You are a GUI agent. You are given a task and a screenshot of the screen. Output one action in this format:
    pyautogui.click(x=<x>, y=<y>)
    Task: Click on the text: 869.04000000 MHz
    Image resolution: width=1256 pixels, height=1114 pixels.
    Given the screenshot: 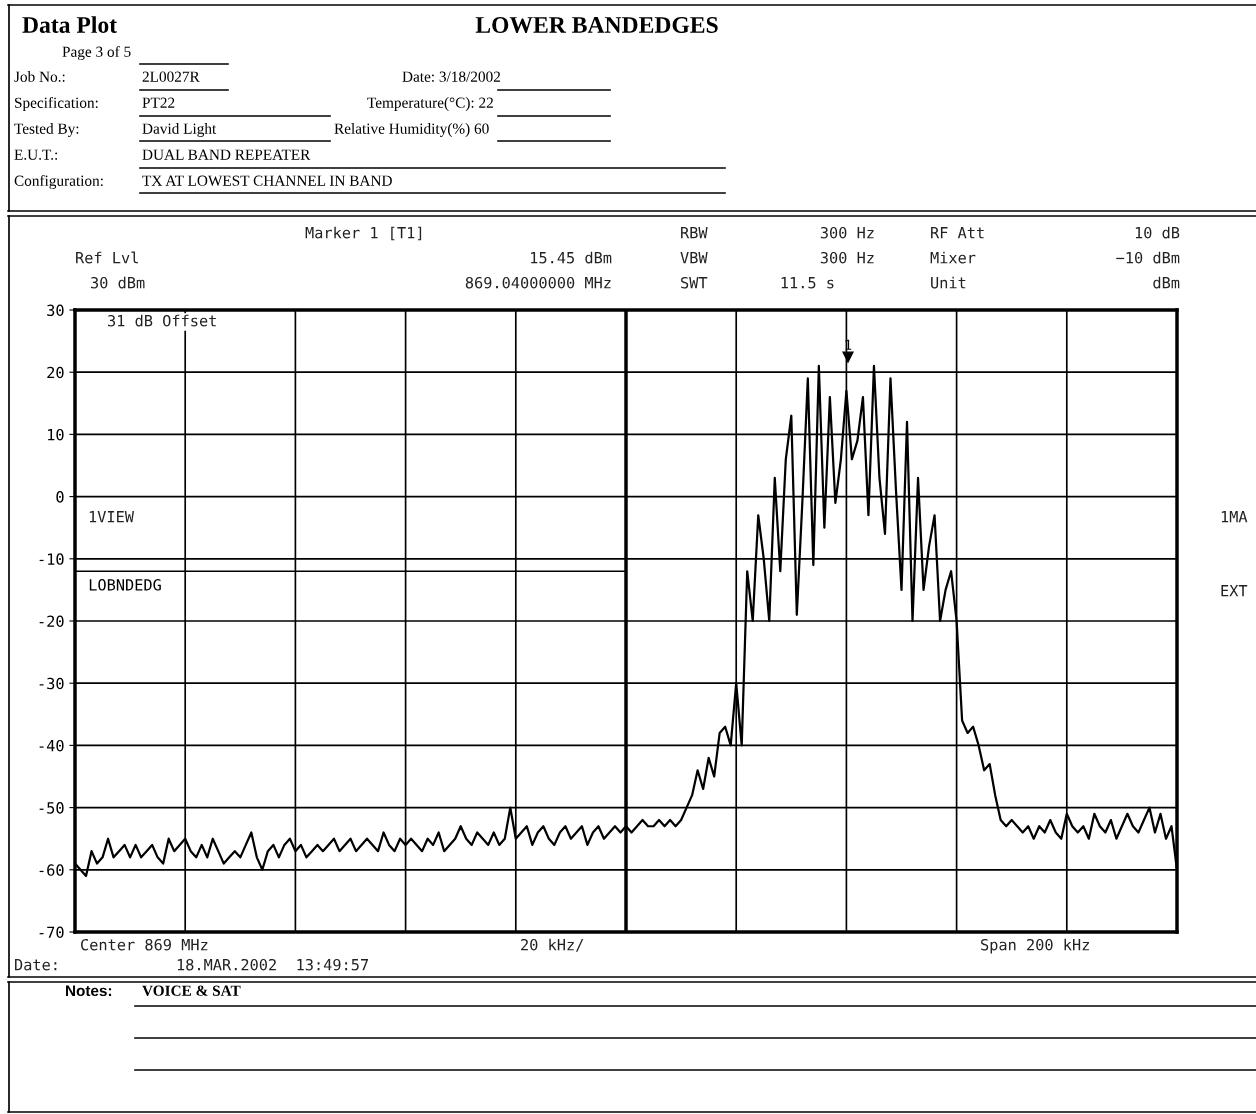 What is the action you would take?
    pyautogui.click(x=538, y=282)
    